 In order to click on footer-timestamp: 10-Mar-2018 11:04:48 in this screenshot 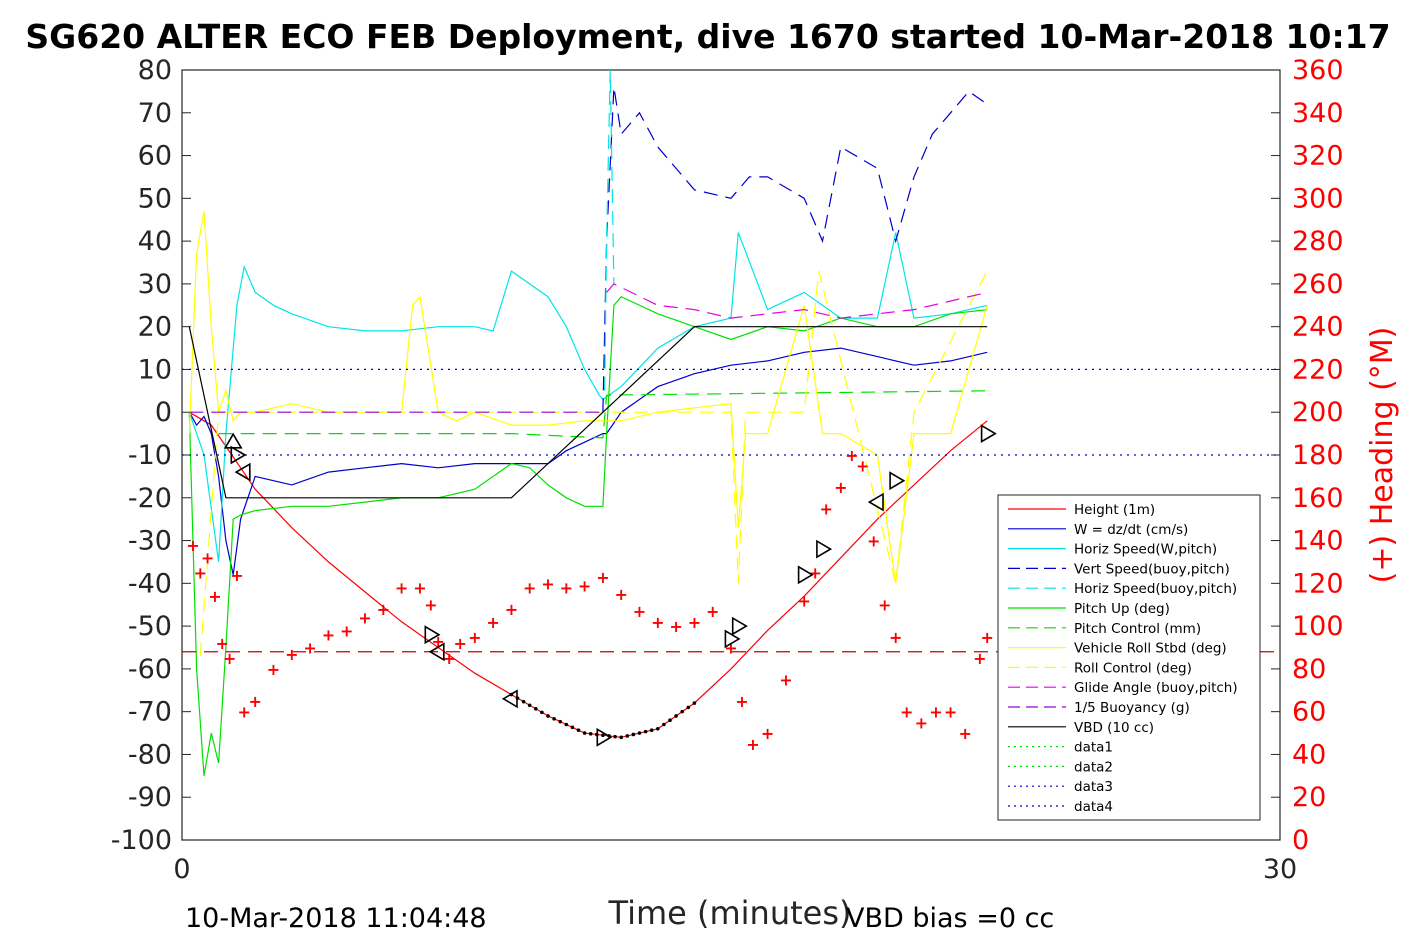, I will do `click(336, 918)`.